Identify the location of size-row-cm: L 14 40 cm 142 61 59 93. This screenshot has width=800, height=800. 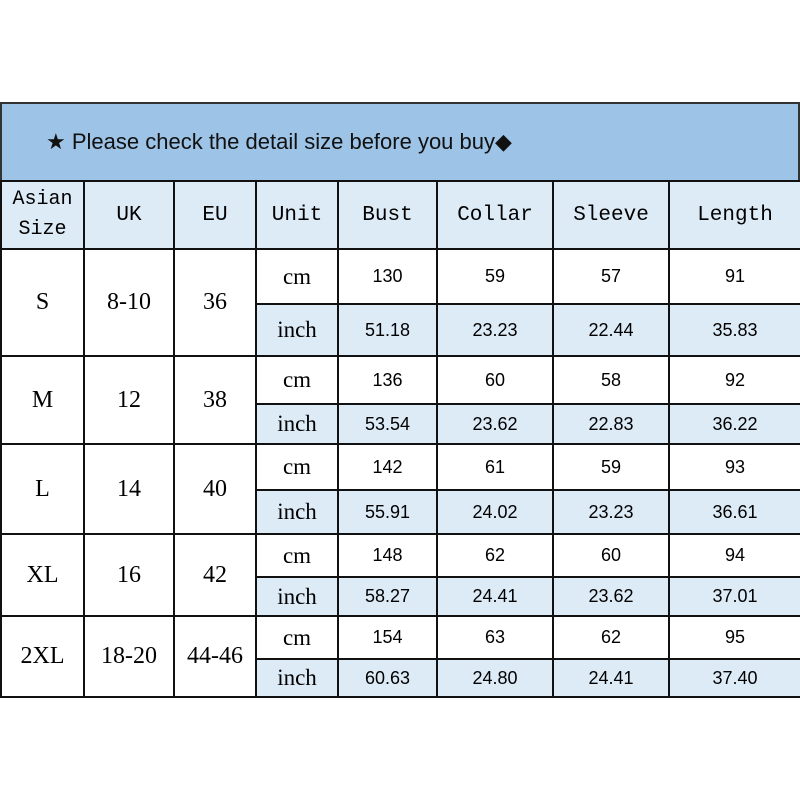
(400, 489).